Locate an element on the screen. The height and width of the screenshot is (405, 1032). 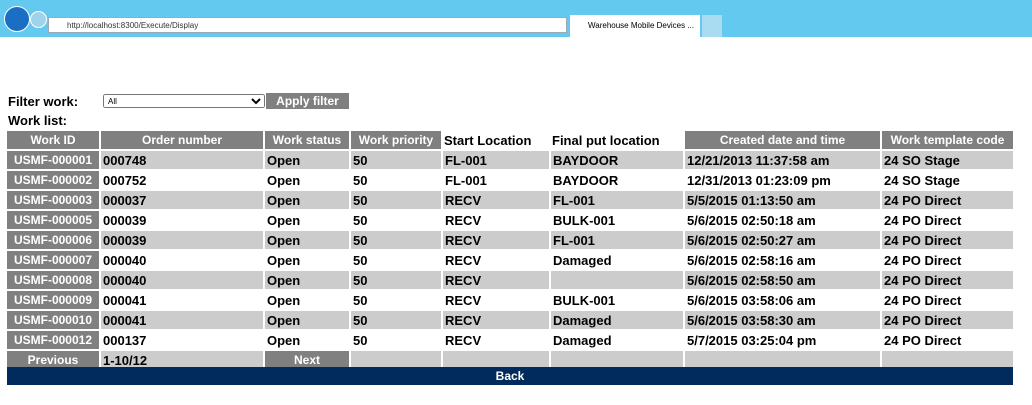
work-id-button: USMF-000001 is located at coordinates (53, 160).